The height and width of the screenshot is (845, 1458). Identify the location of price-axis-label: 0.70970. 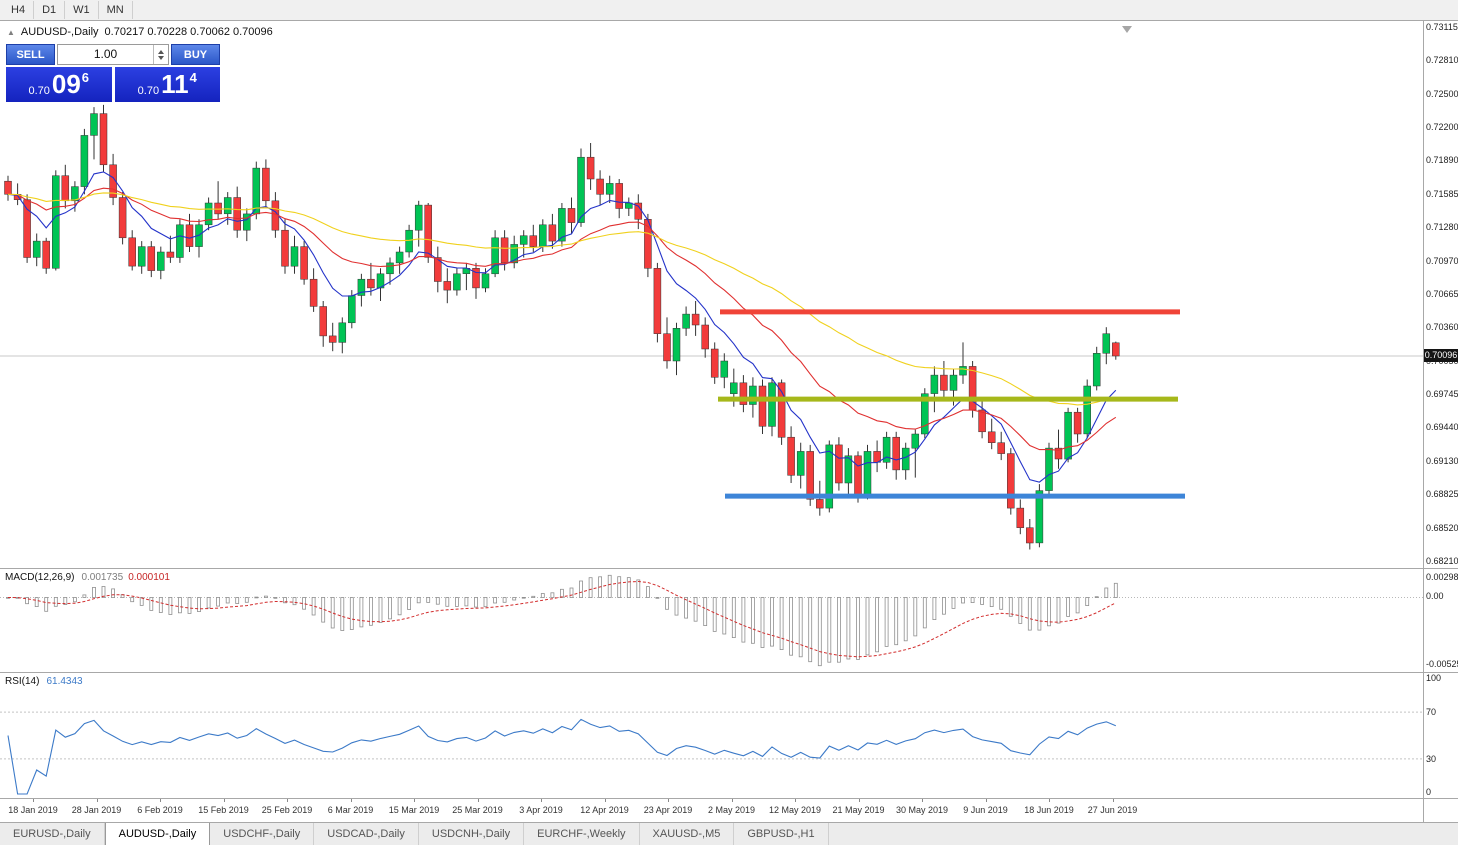
(1442, 260).